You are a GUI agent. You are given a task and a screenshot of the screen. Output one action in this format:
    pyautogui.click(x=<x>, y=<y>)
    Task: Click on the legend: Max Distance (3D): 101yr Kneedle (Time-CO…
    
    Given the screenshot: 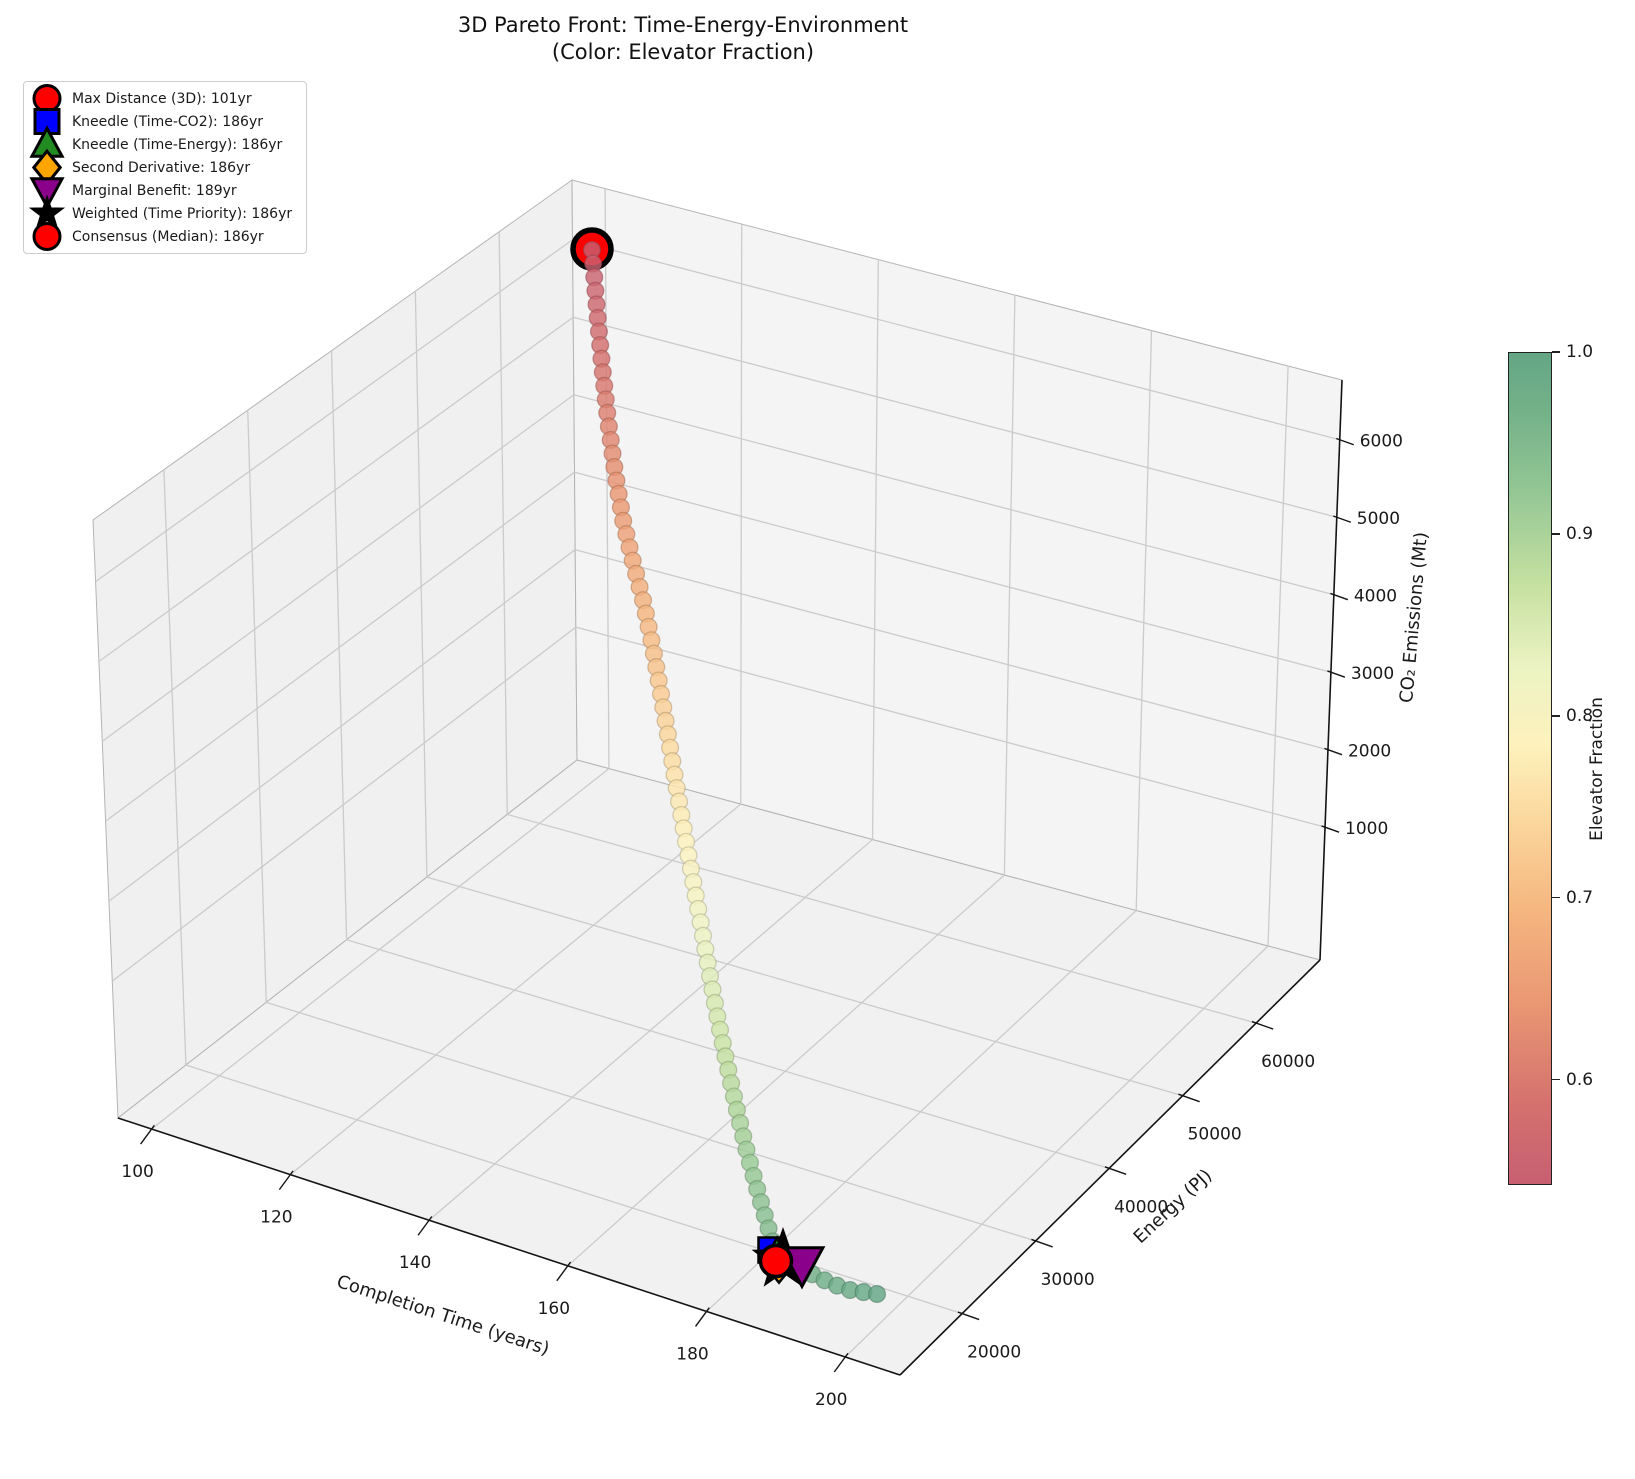 What is the action you would take?
    pyautogui.click(x=165, y=167)
    